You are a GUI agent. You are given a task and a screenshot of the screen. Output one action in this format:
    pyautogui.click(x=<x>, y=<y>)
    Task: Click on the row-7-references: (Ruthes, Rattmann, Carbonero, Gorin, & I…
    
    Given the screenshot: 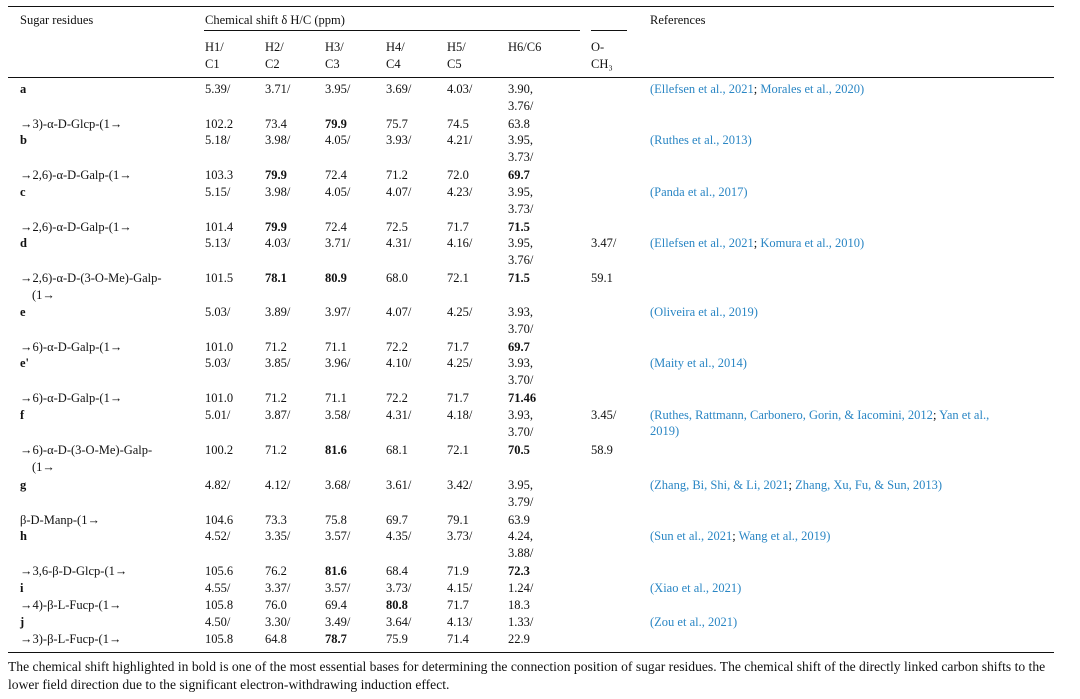 What is the action you would take?
    pyautogui.click(x=819, y=423)
    